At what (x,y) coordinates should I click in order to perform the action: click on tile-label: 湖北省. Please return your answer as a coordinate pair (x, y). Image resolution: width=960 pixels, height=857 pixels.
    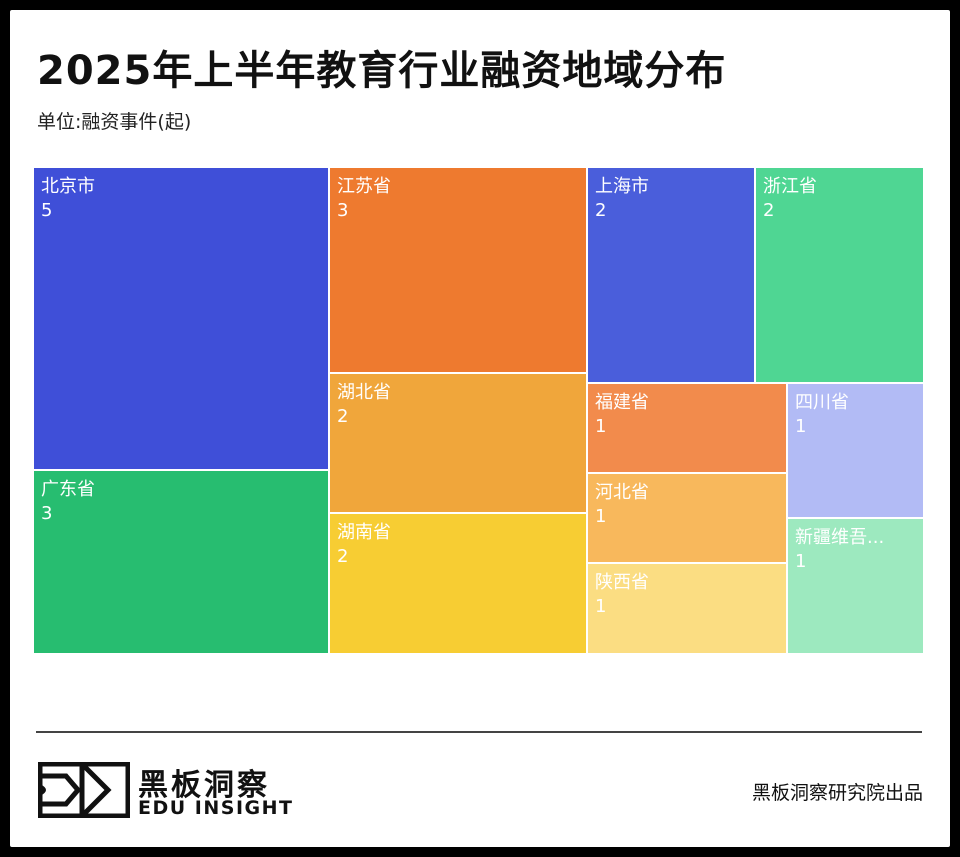
    Looking at the image, I should click on (364, 392).